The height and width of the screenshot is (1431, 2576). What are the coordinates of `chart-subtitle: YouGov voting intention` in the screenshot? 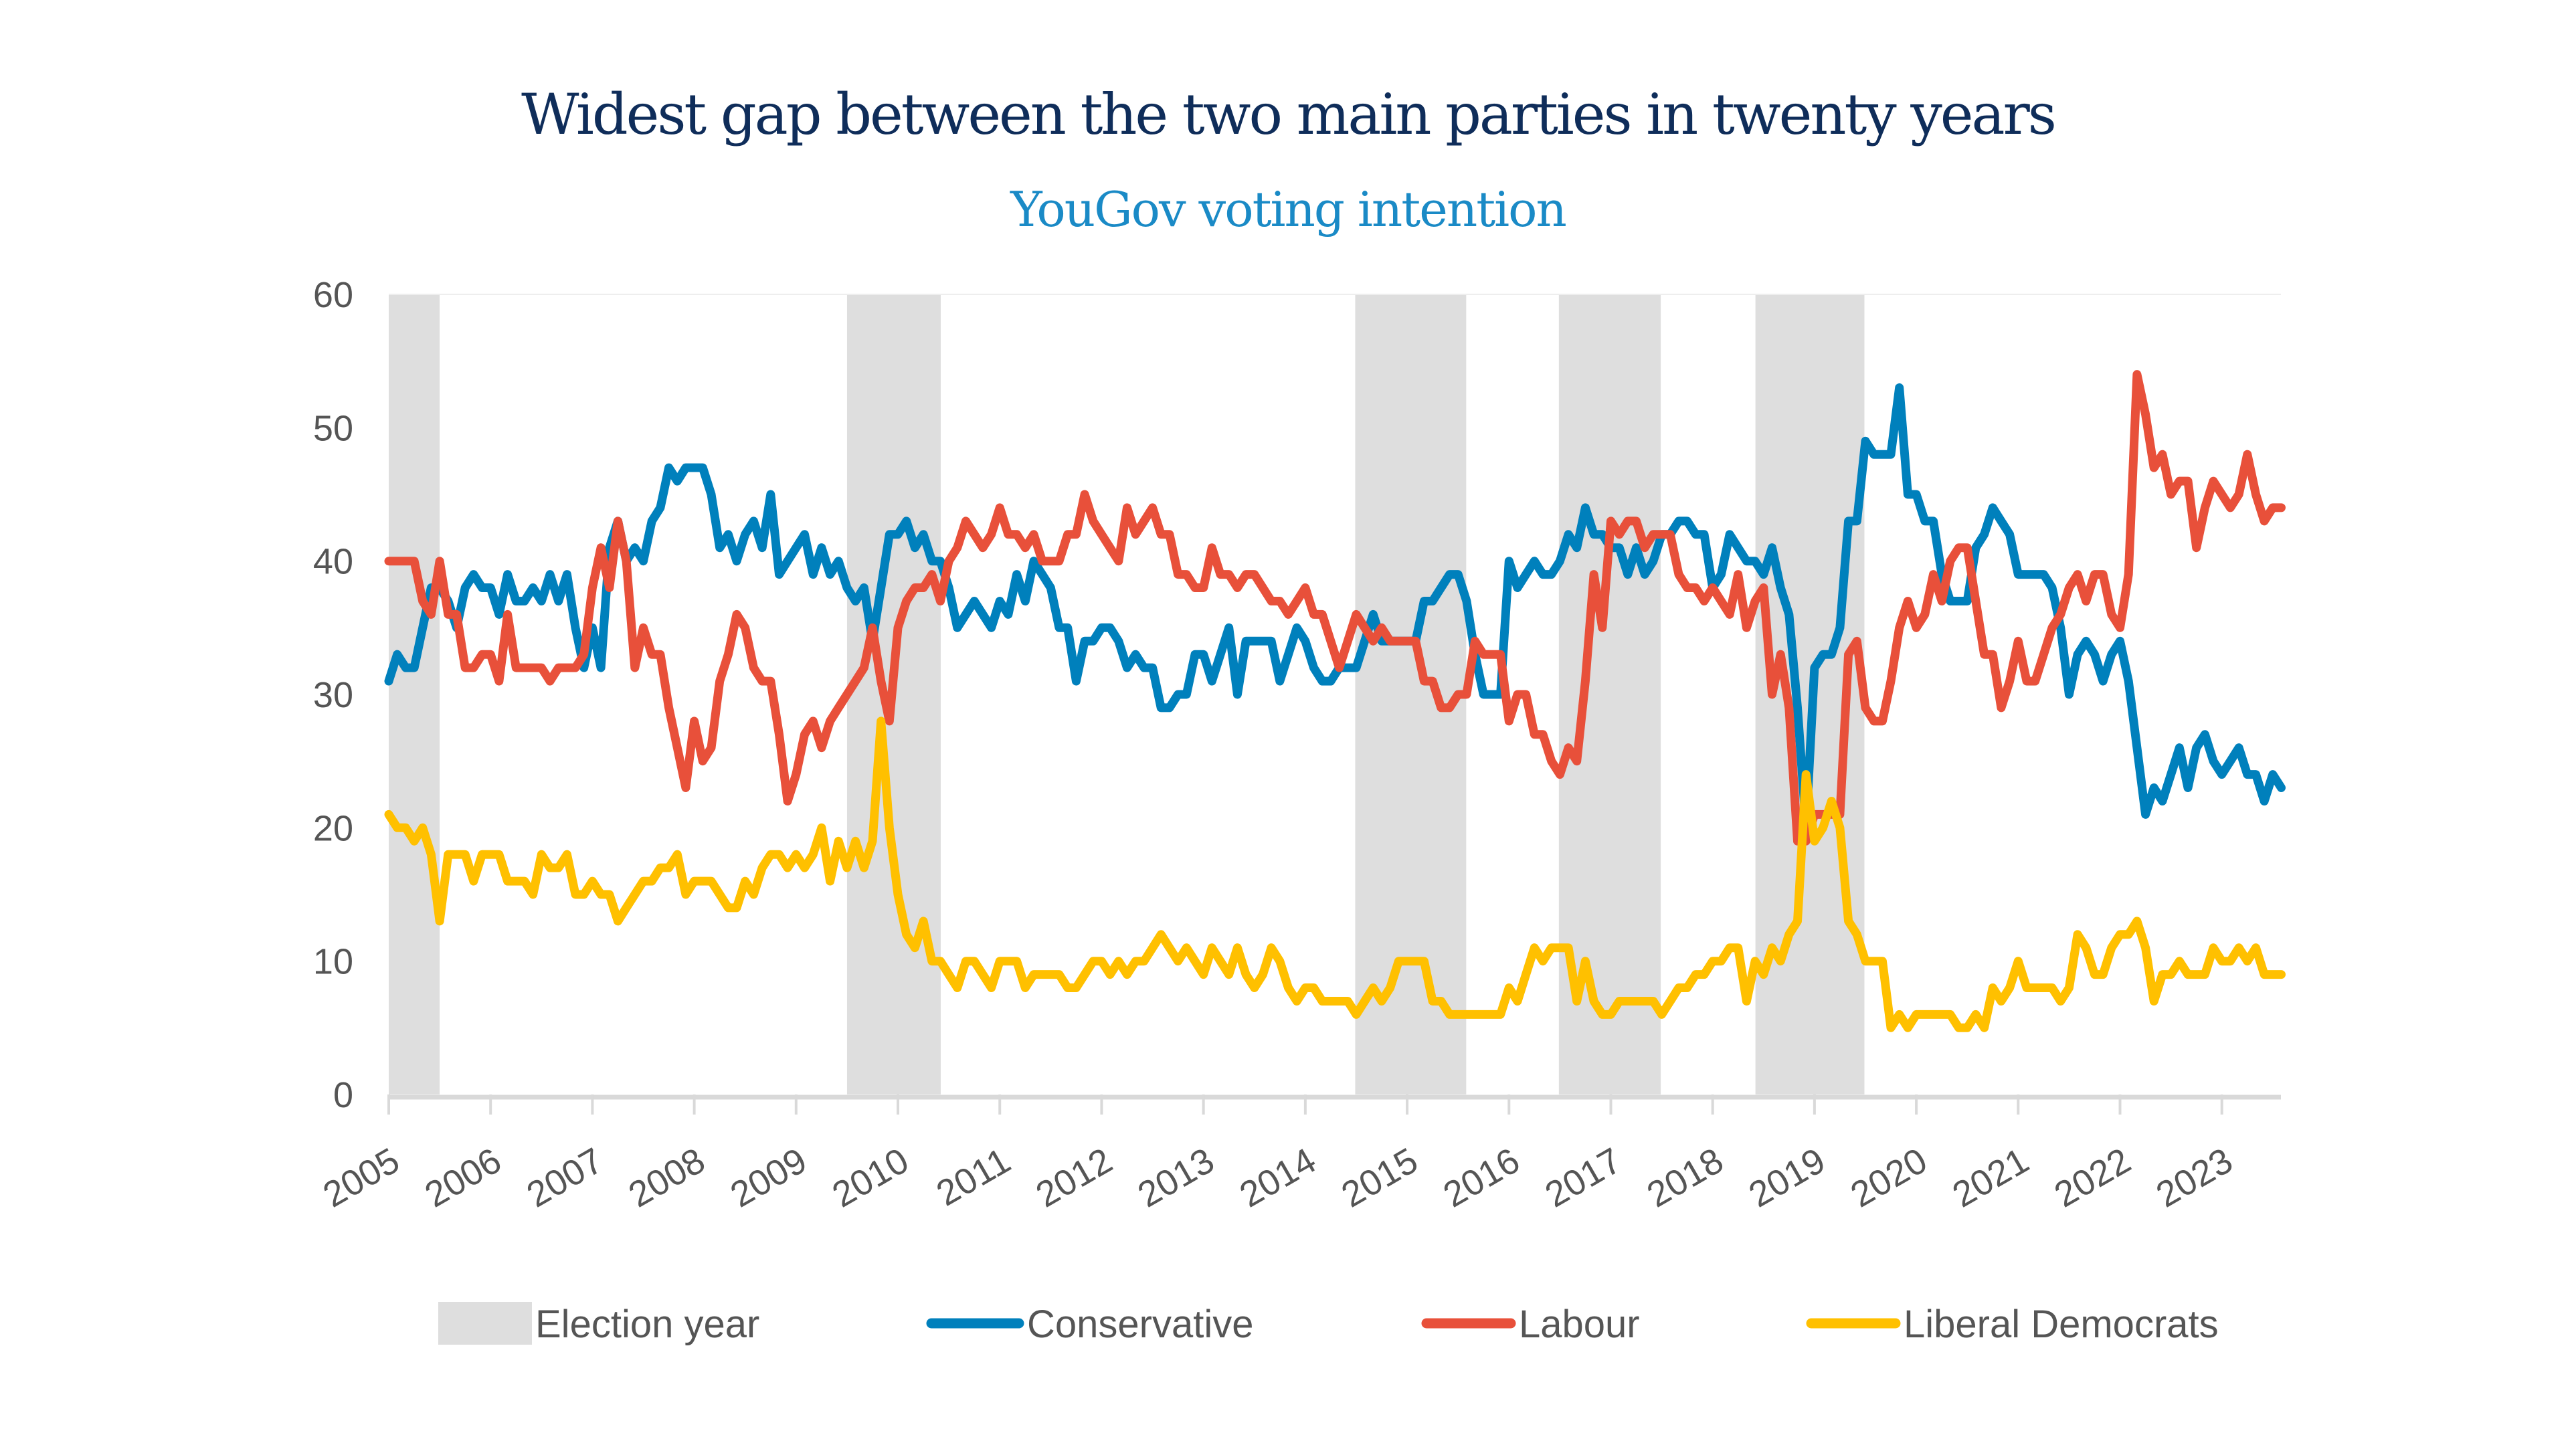 It's located at (1288, 209).